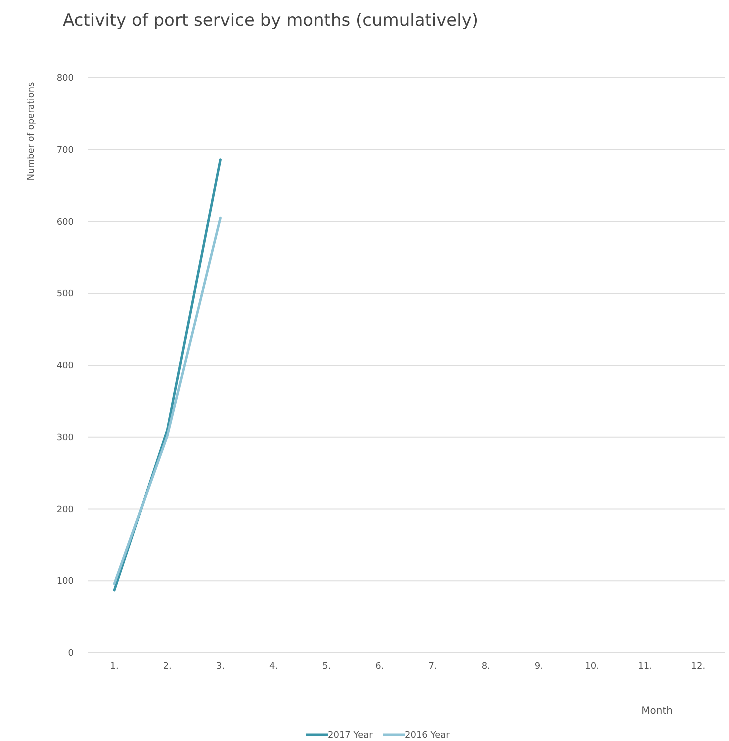 This screenshot has width=729, height=741. Describe the element at coordinates (65, 582) in the screenshot. I see `y-tick-label: 100` at that location.